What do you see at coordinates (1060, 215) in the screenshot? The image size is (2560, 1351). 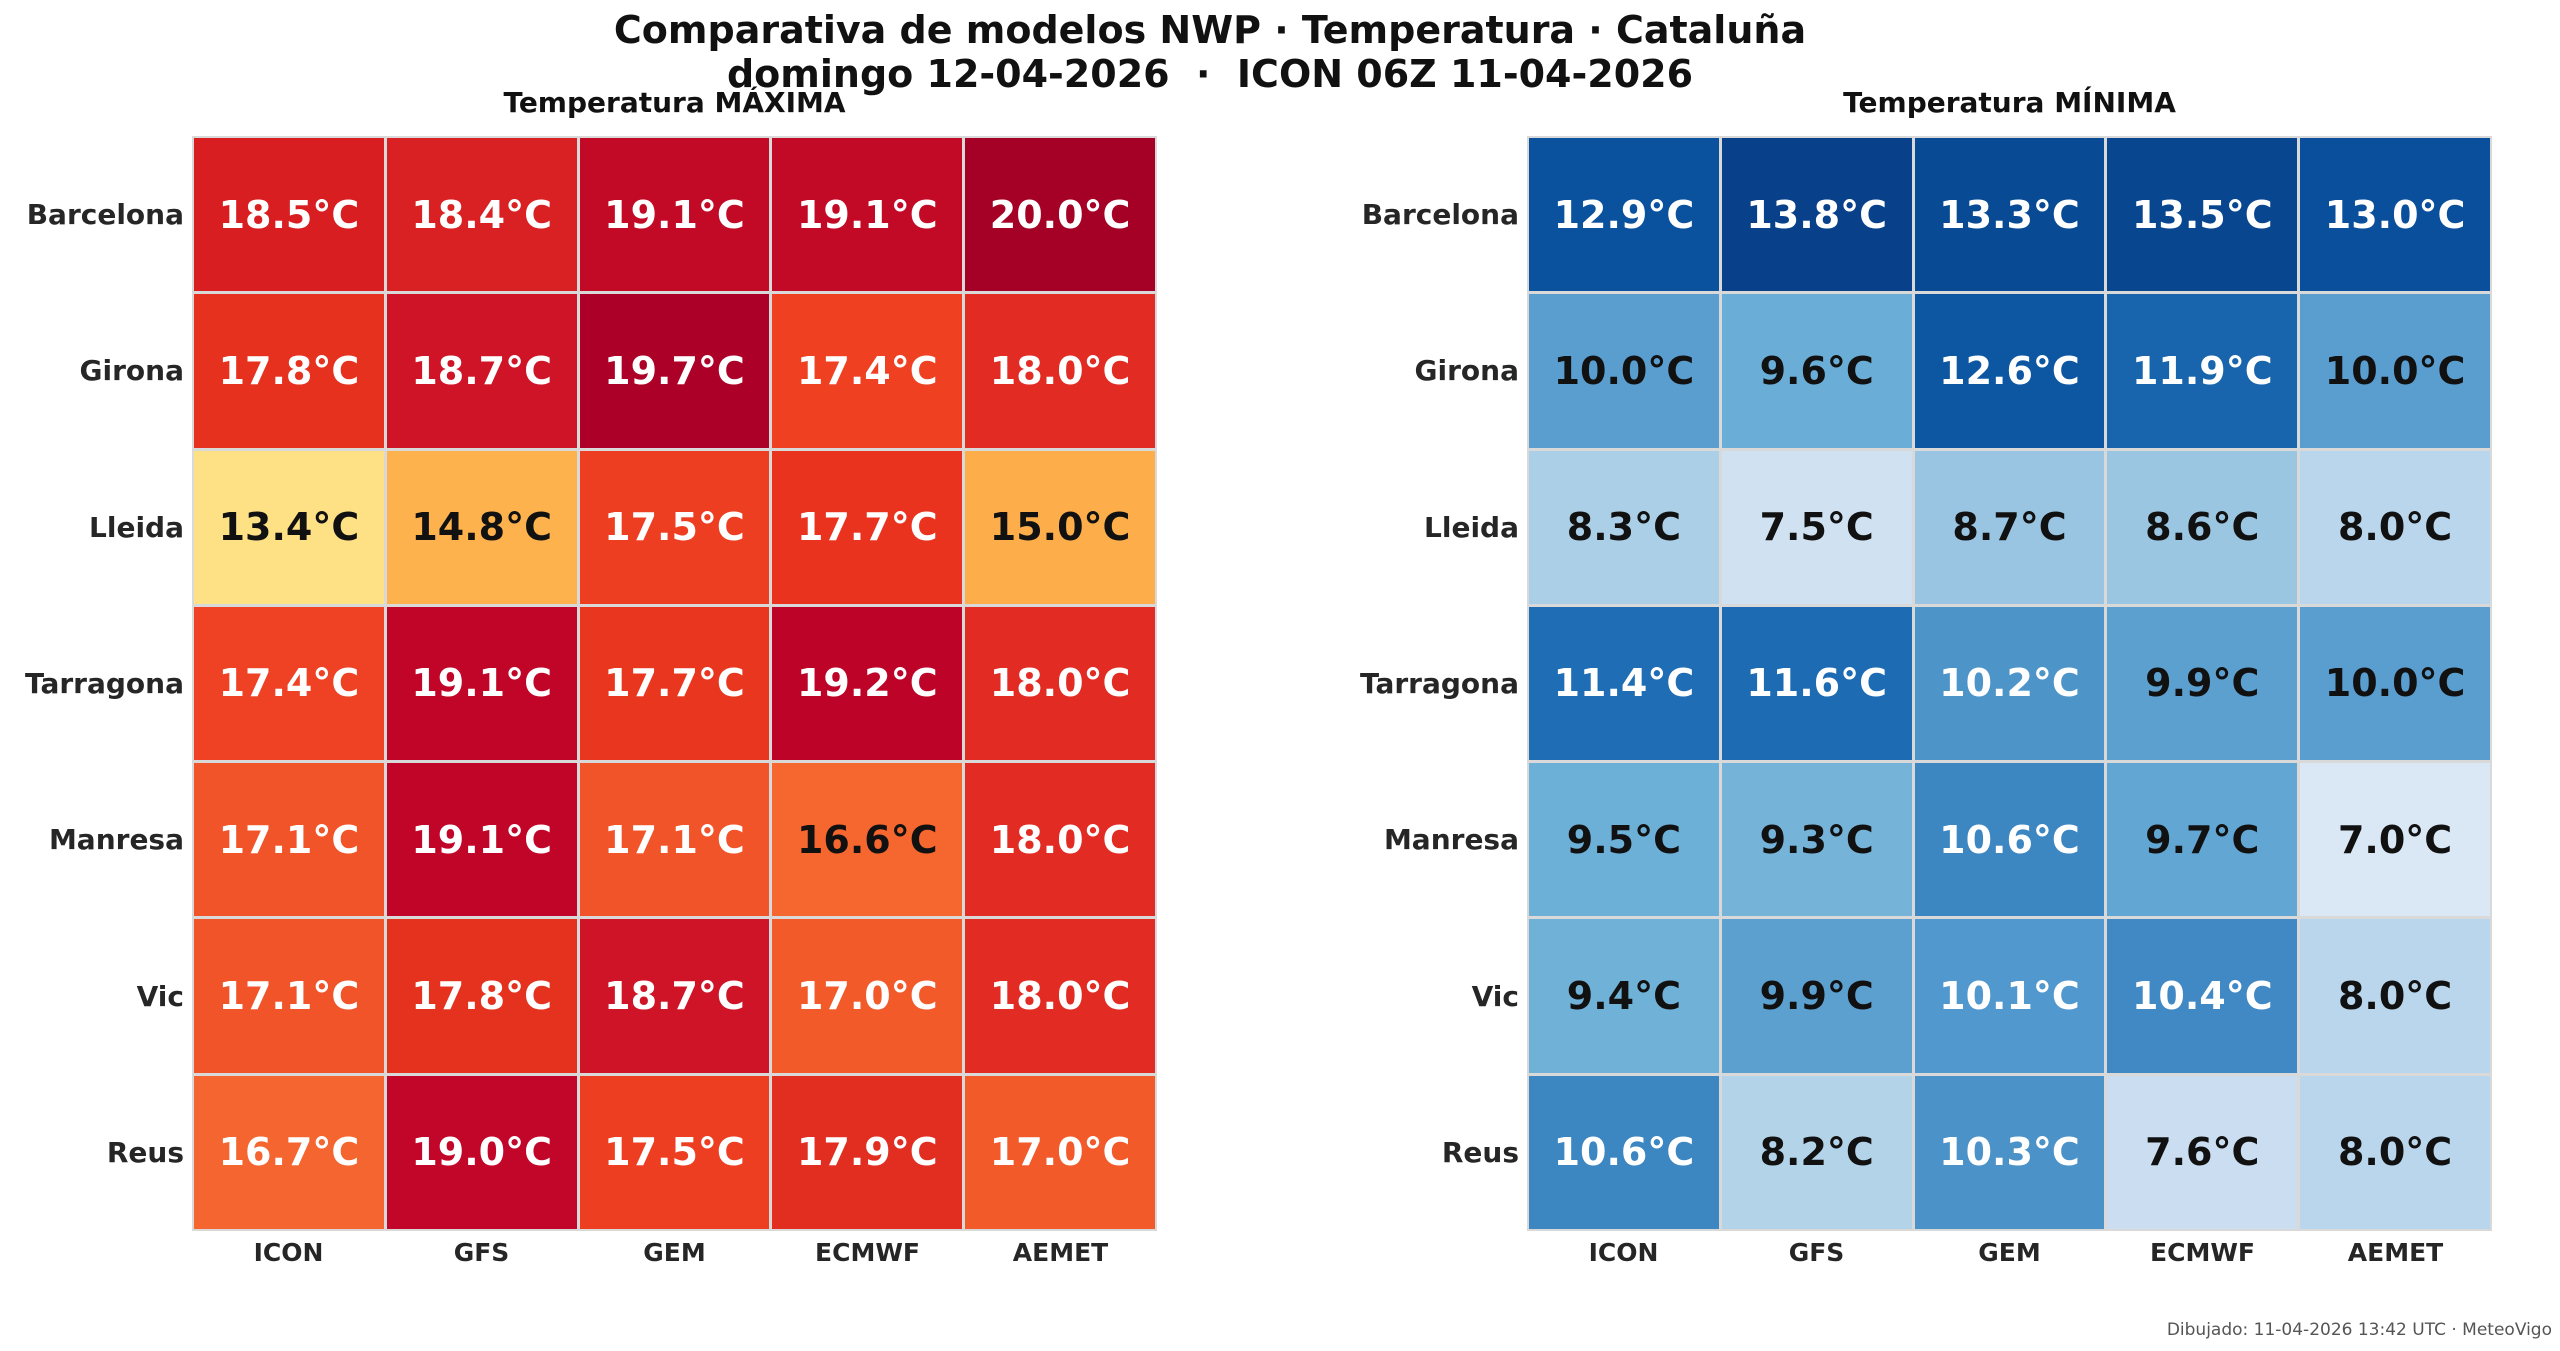 I see `heatmap-cell: 20.0°C` at bounding box center [1060, 215].